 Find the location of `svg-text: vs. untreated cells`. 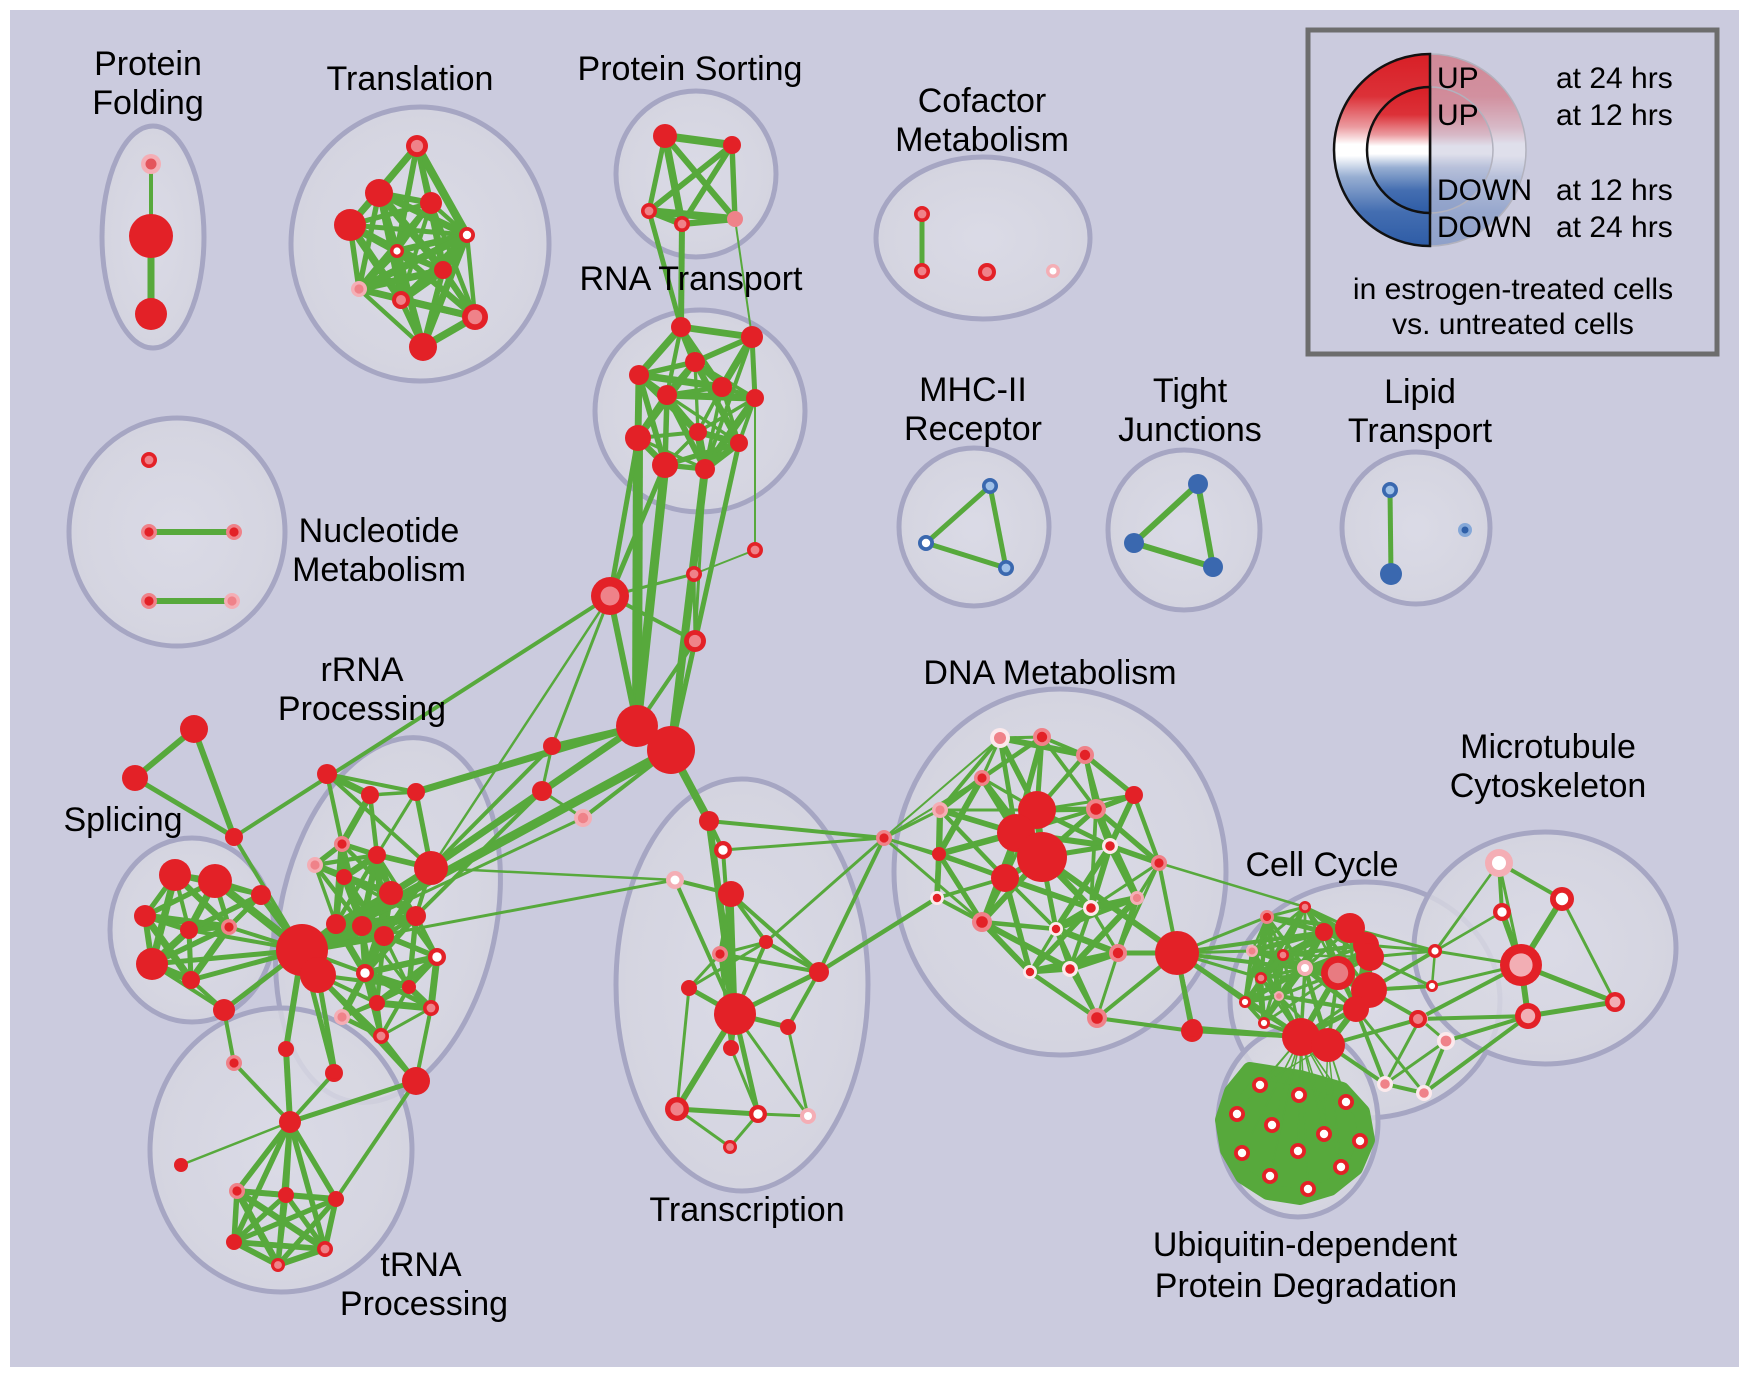

svg-text: vs. untreated cells is located at coordinates (1513, 324).